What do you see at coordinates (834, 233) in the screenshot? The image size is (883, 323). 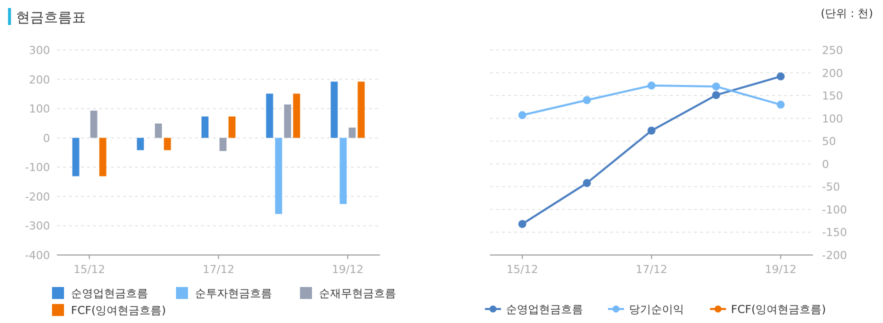 I see `y-tick-label: -150` at bounding box center [834, 233].